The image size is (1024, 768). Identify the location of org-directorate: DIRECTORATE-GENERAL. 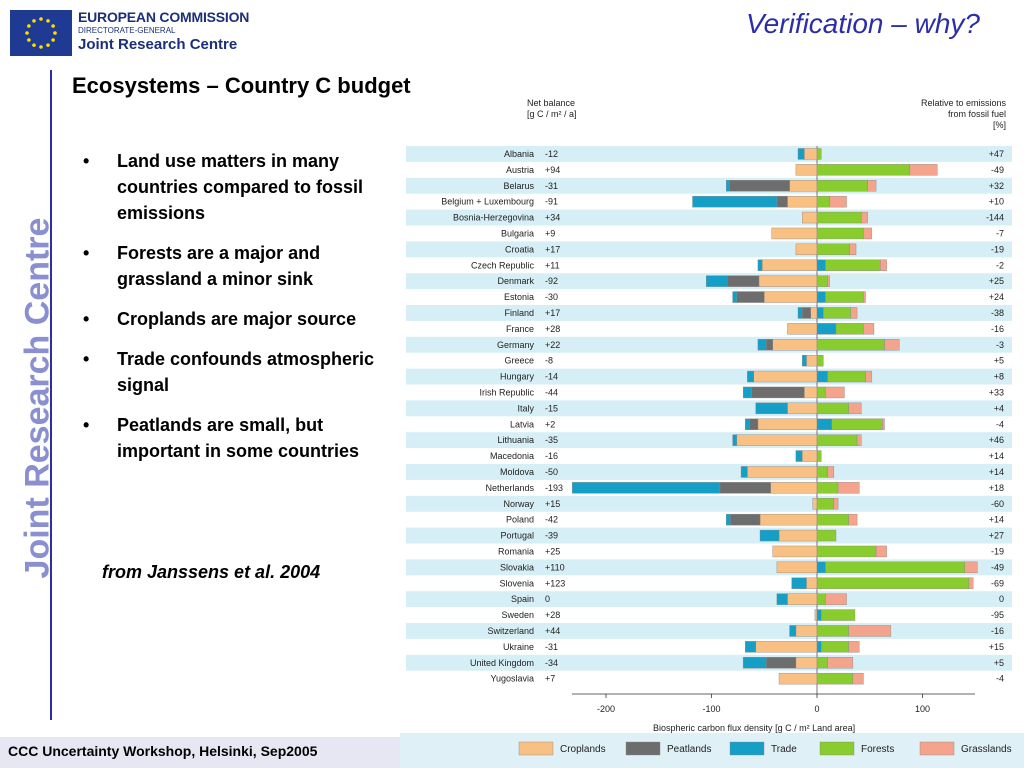
(127, 30).